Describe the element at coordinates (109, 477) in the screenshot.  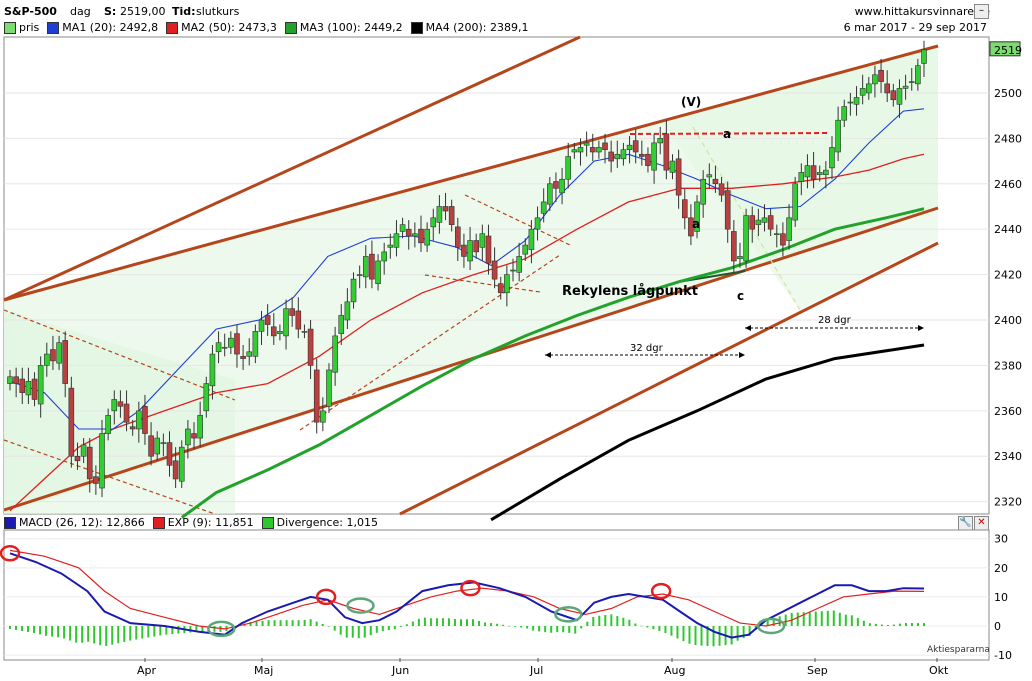
I see `dashed-line` at that location.